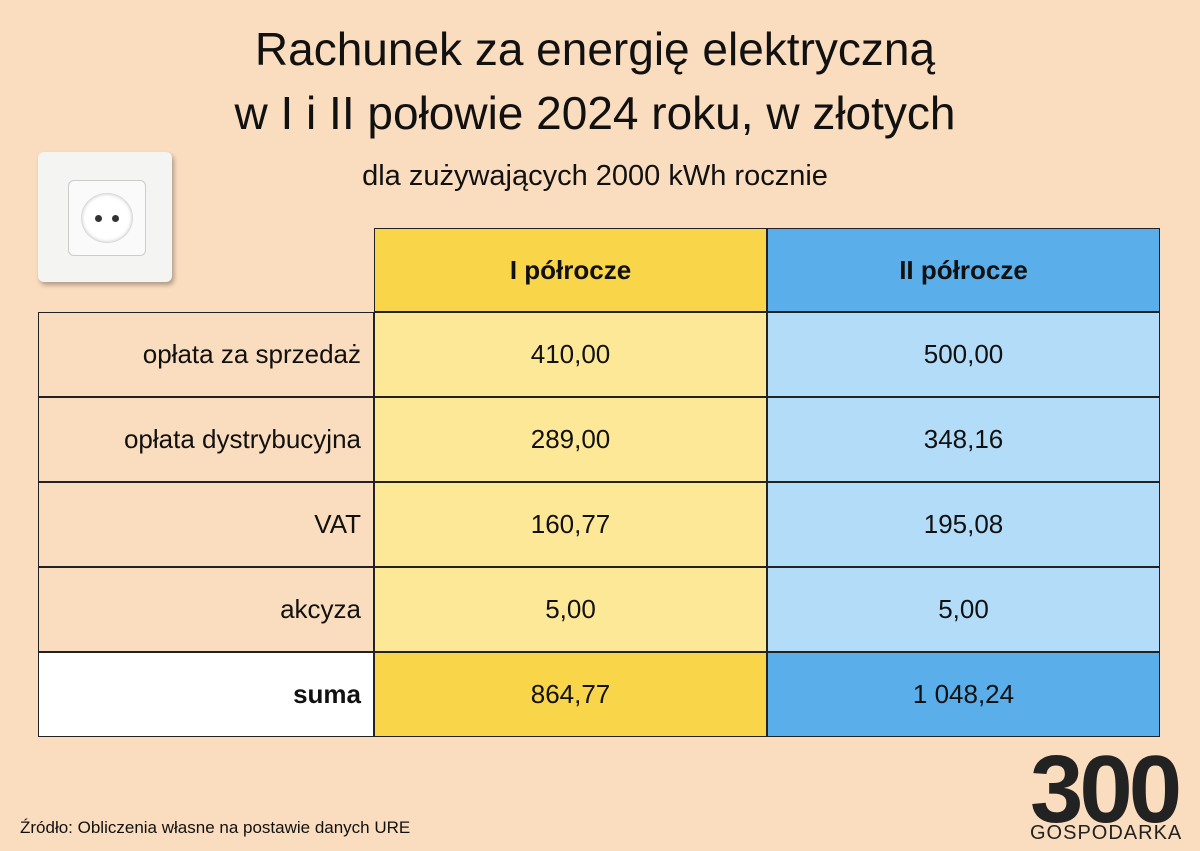 This screenshot has width=1200, height=851. What do you see at coordinates (1106, 789) in the screenshot?
I see `logo-number: 300` at bounding box center [1106, 789].